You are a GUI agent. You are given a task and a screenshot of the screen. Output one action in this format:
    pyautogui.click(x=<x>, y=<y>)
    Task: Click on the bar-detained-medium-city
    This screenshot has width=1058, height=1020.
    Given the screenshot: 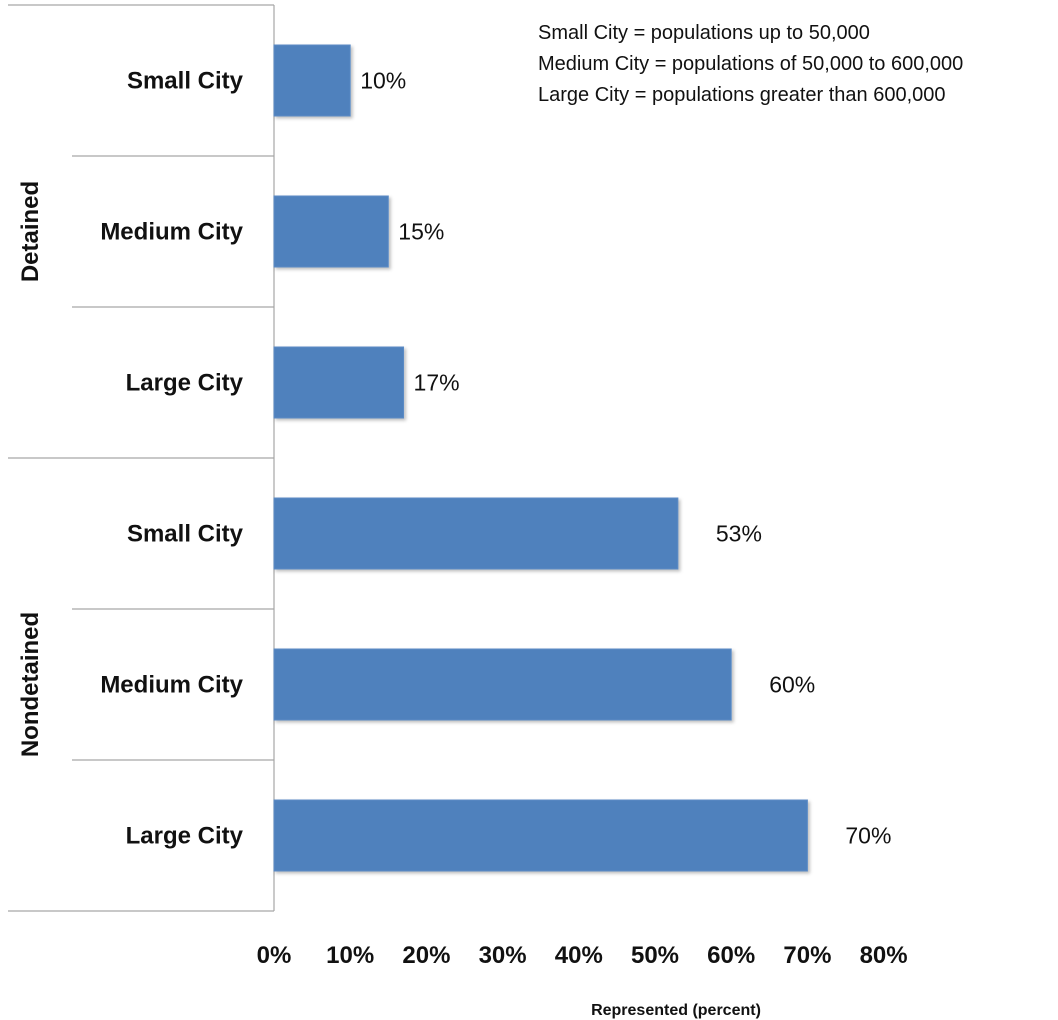 What is the action you would take?
    pyautogui.click(x=331, y=231)
    